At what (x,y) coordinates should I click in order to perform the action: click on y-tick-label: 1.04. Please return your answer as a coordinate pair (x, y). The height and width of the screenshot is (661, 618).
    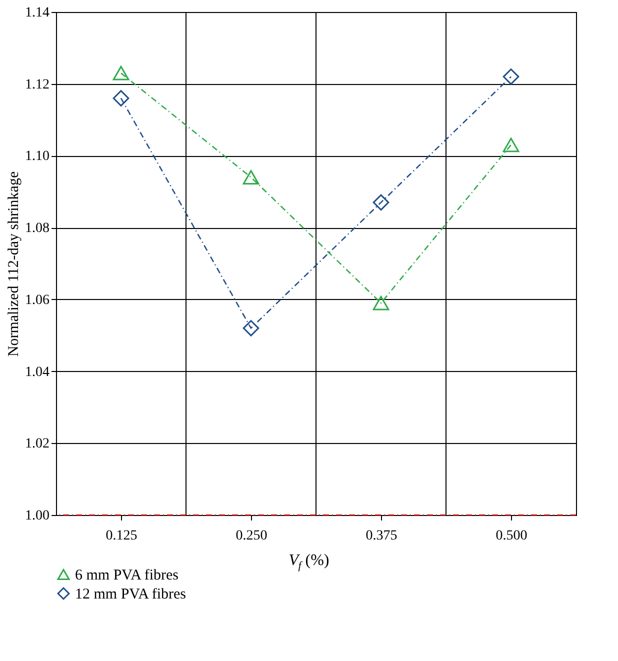
    Looking at the image, I should click on (37, 372).